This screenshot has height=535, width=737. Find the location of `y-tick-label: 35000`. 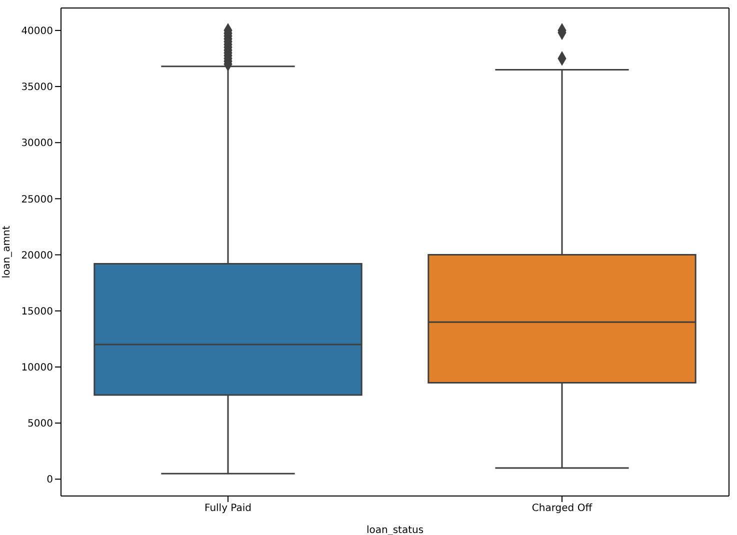

y-tick-label: 35000 is located at coordinates (37, 88).